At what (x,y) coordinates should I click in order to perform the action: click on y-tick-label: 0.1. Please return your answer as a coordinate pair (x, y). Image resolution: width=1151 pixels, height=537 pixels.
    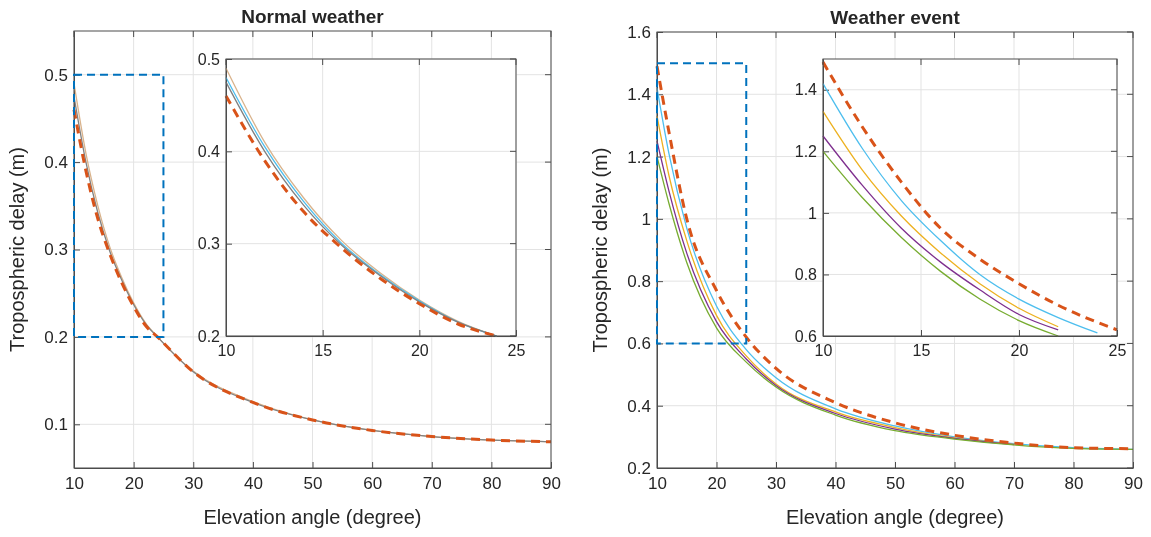
    Looking at the image, I should click on (56, 425).